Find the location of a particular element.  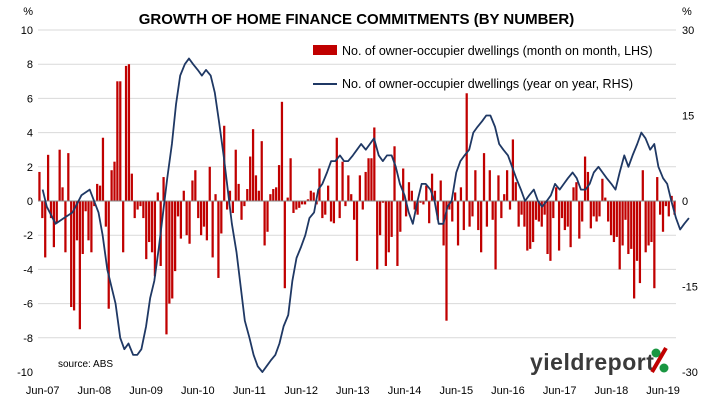

x-tick-label: Jun-14 is located at coordinates (405, 391).